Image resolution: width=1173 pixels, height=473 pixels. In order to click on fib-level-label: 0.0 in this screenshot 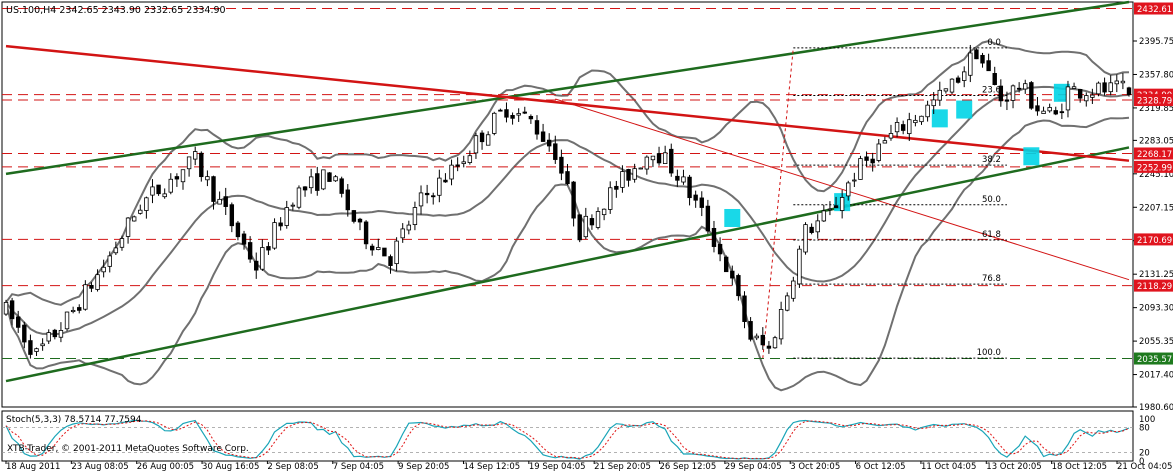, I will do `click(994, 43)`.